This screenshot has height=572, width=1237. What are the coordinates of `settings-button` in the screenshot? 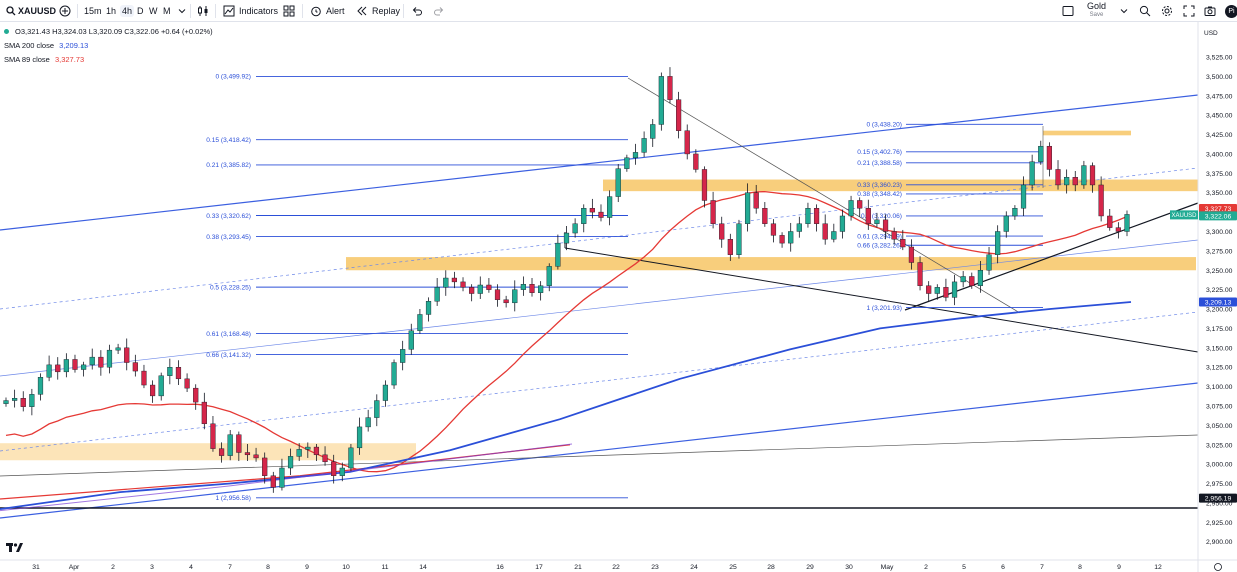 It's located at (1167, 11).